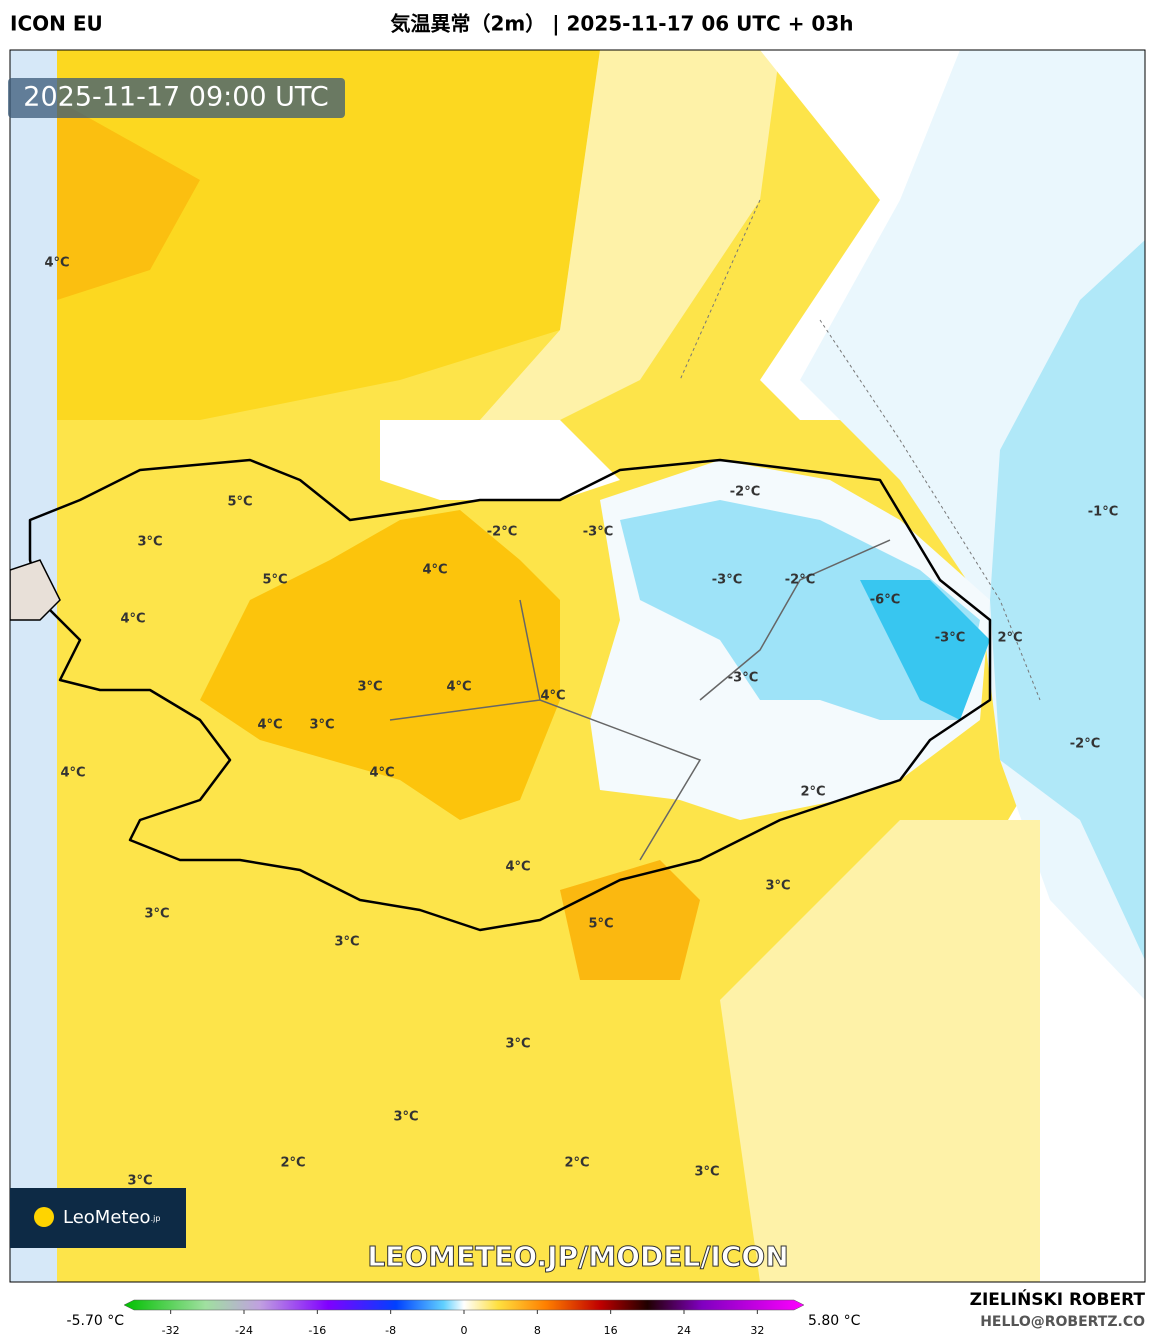  I want to click on colorbar-tick-label: -8, so click(390, 1330).